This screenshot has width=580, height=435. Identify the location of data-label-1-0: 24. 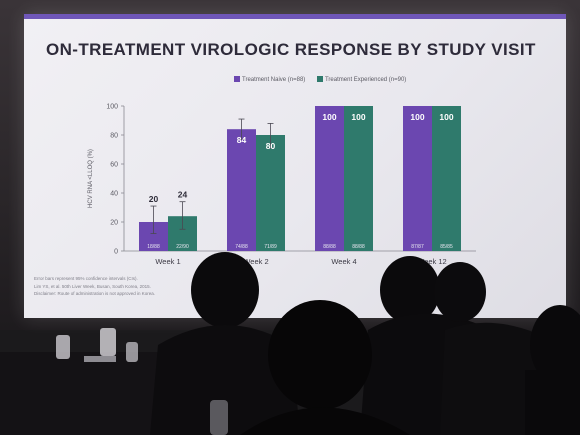
(183, 195).